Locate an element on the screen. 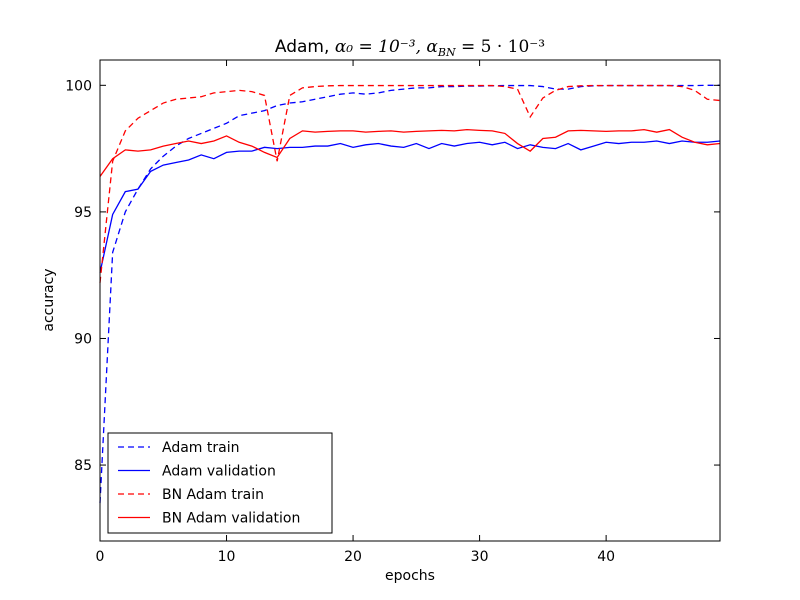  y-tick-label: 90 is located at coordinates (83, 339).